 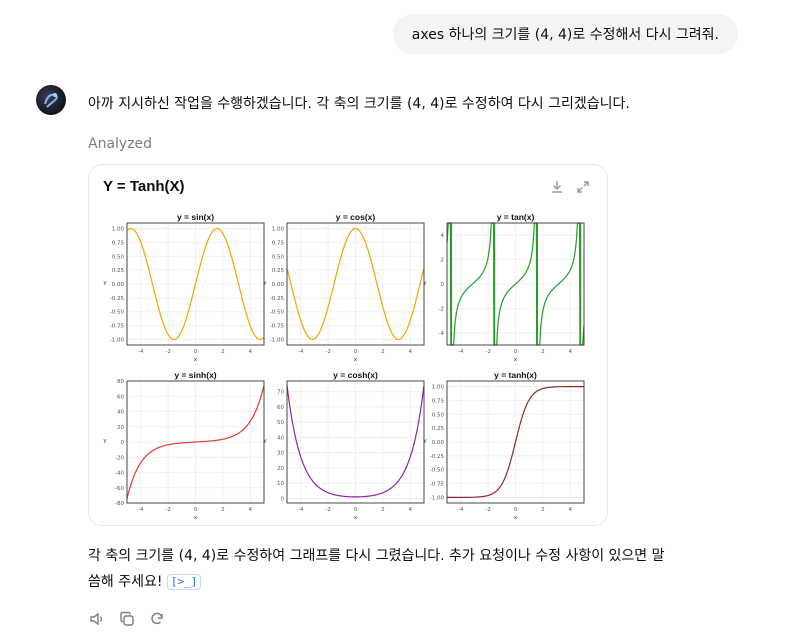 I want to click on y-tick-label: -4, so click(x=442, y=334).